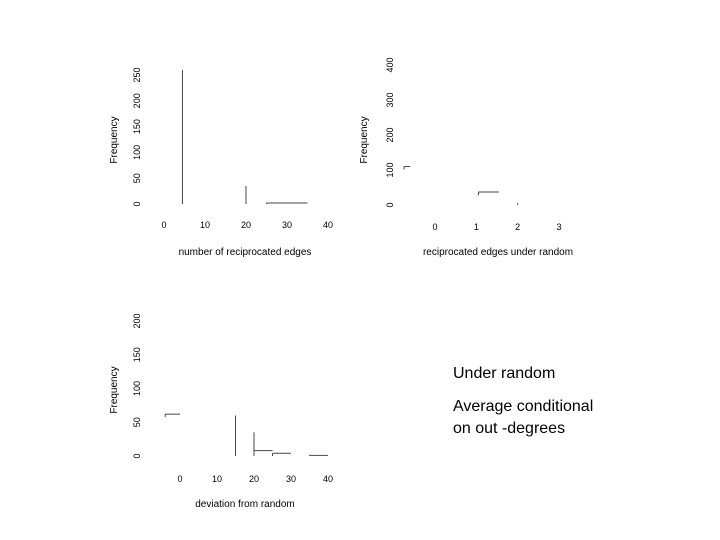  What do you see at coordinates (137, 422) in the screenshot?
I see `y-tick-label-3-2: 50` at bounding box center [137, 422].